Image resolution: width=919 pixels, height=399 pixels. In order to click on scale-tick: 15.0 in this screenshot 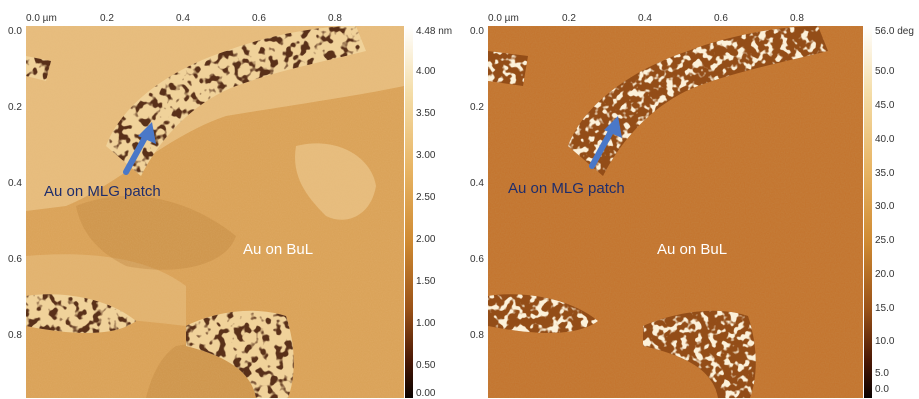, I will do `click(885, 308)`.